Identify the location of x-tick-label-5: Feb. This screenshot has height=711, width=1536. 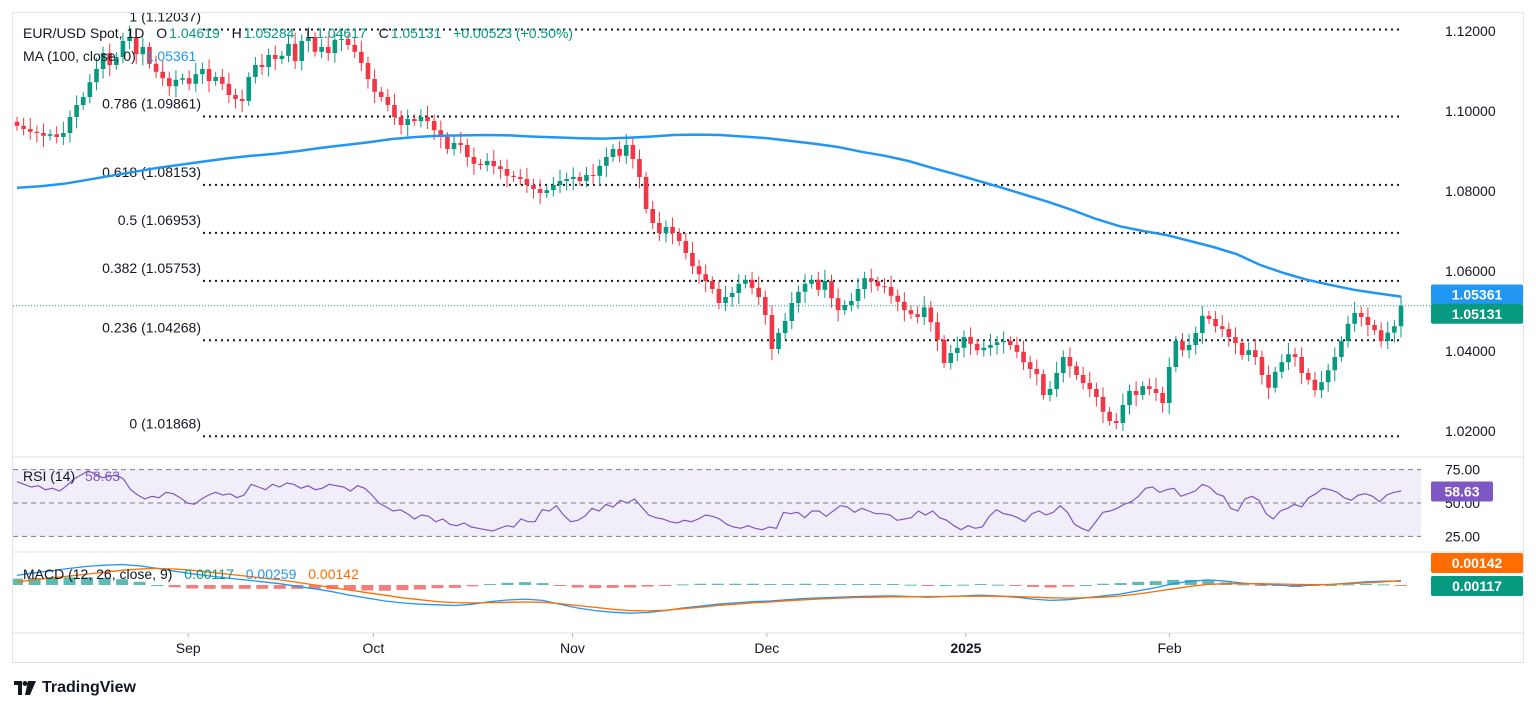
(1169, 648).